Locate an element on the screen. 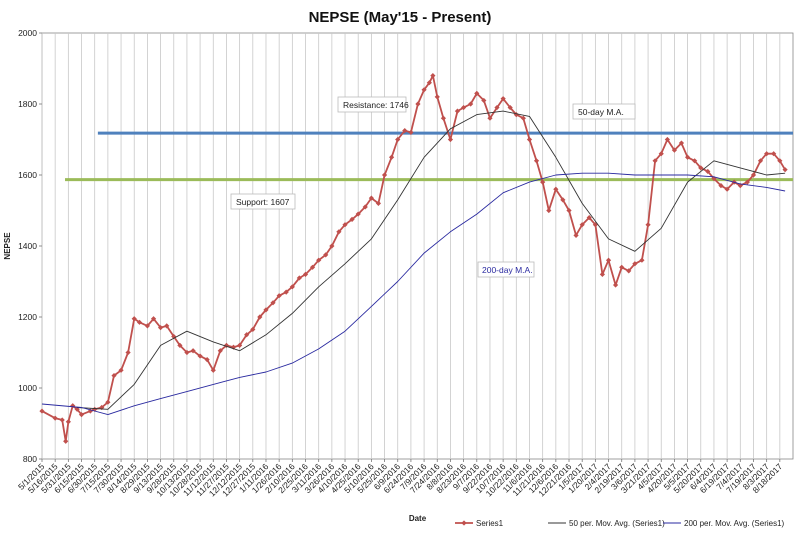 The image size is (800, 547). legend-marker is located at coordinates (464, 523).